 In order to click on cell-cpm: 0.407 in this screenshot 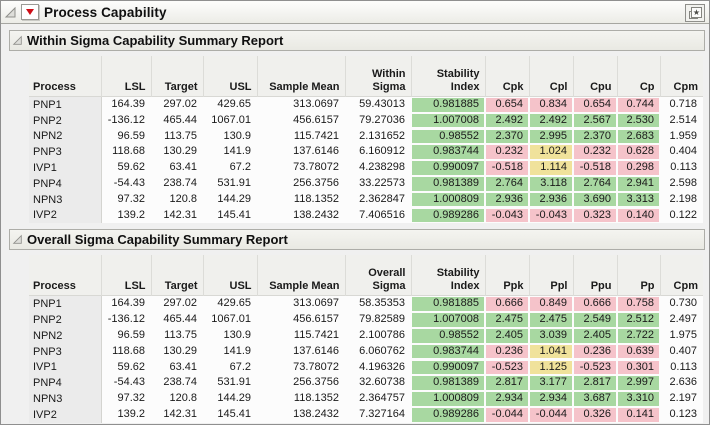, I will do `click(683, 350)`.